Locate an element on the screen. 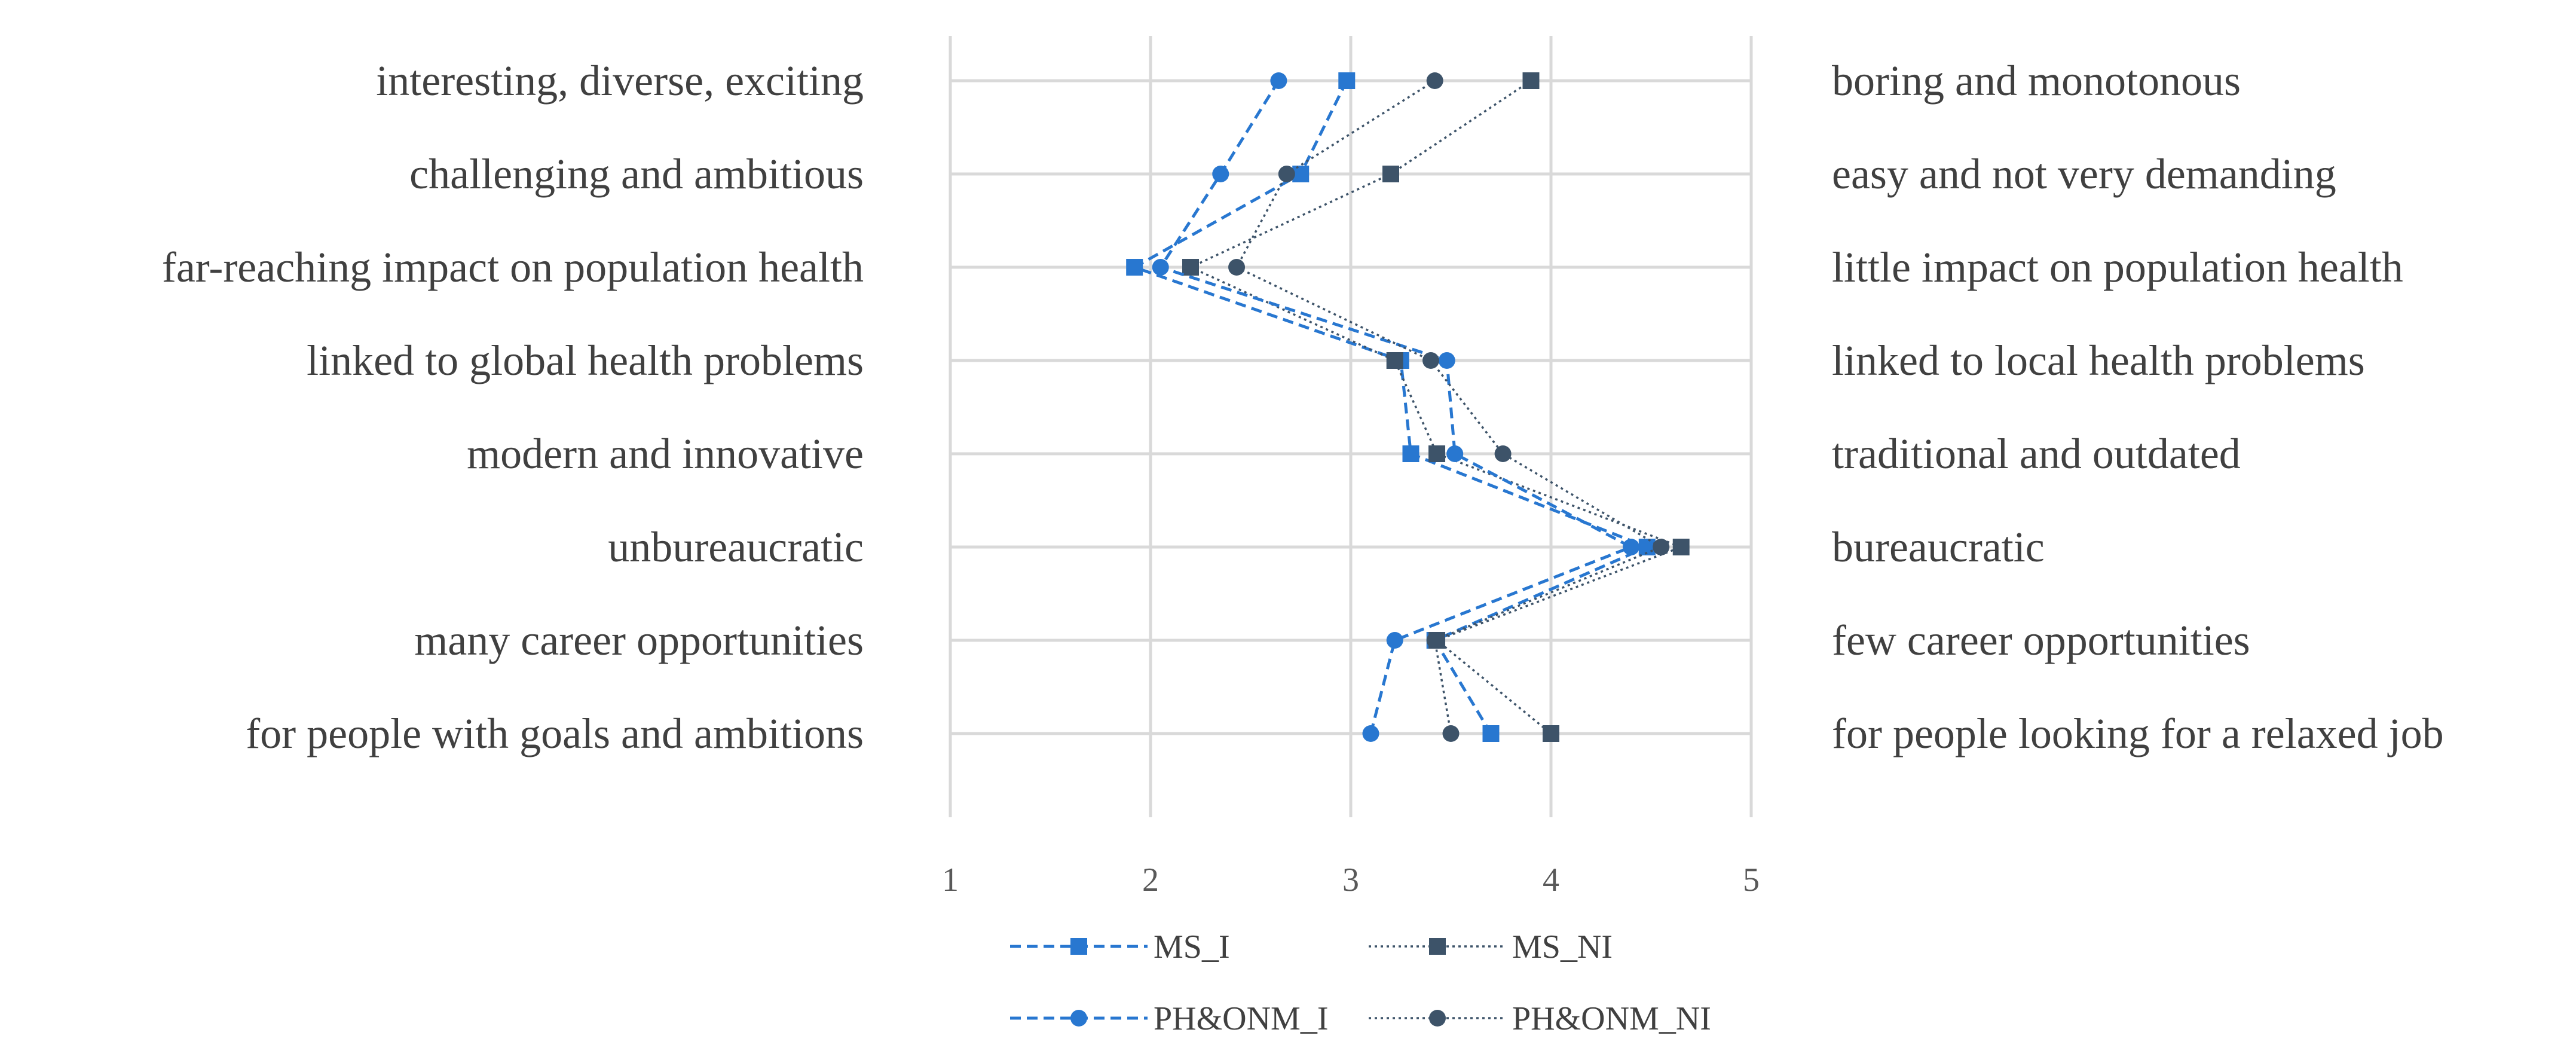  legend-item: MS_NI is located at coordinates (1491, 947).